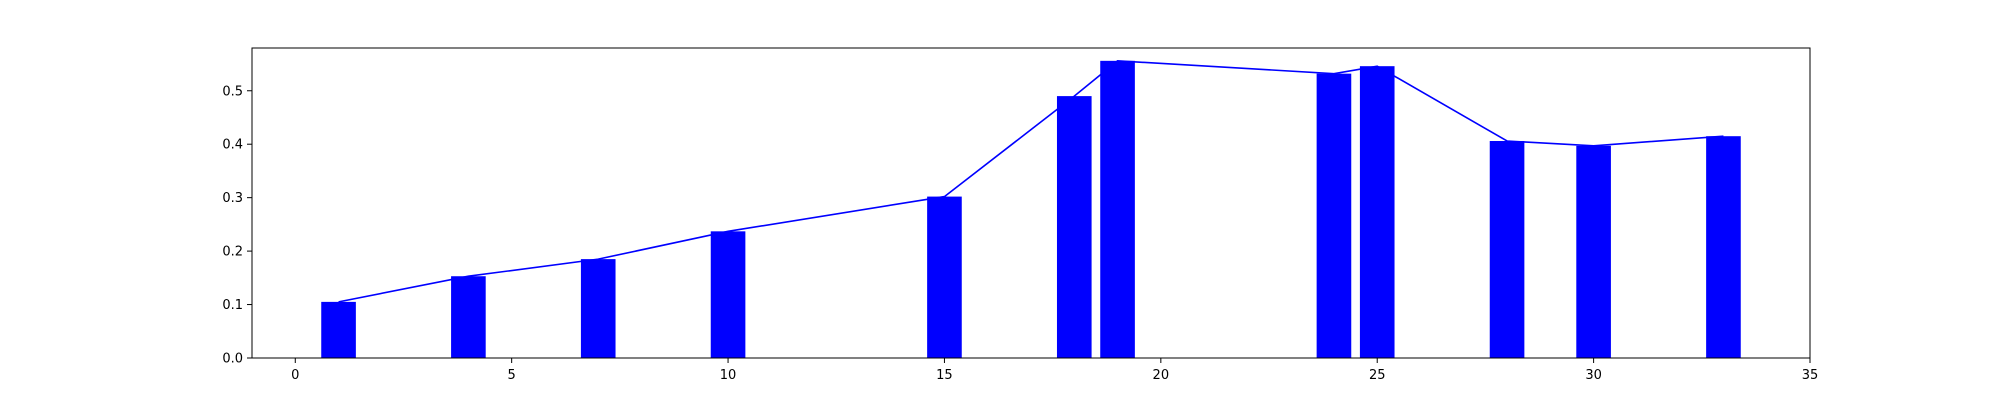 This screenshot has width=2000, height=400. What do you see at coordinates (1810, 375) in the screenshot?
I see `x-tick-label: 35` at bounding box center [1810, 375].